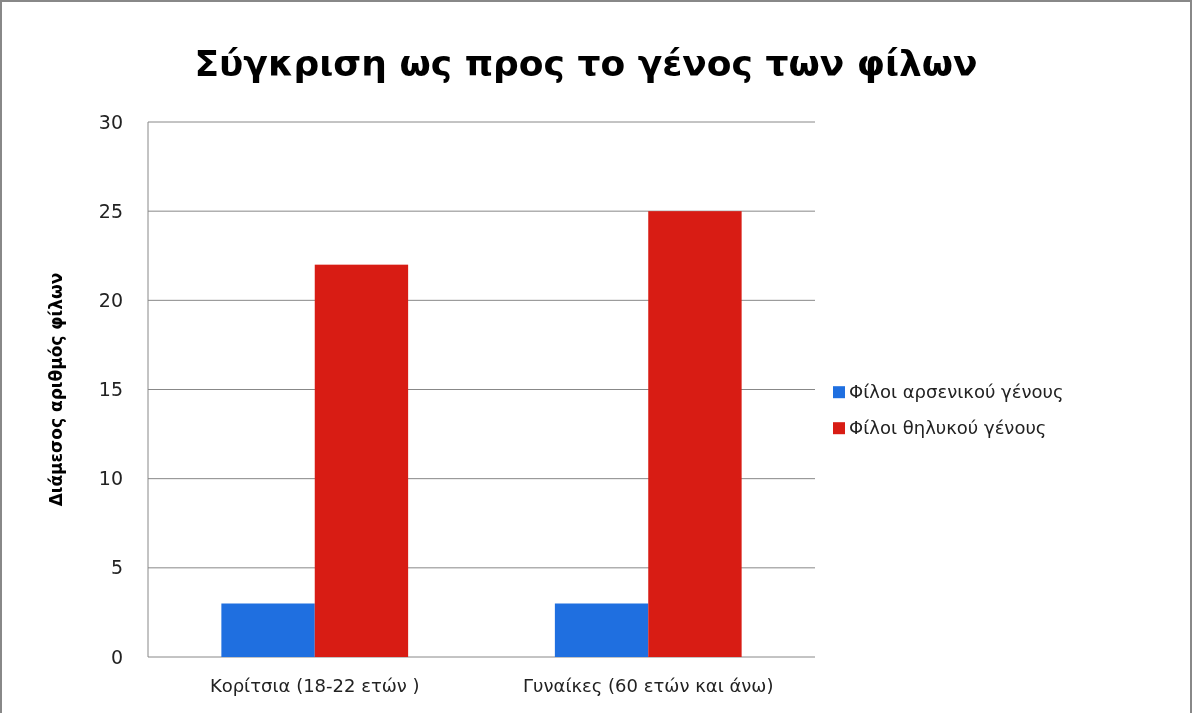  I want to click on legend-label: Φίλοι αρσενικού γένους, so click(956, 392).